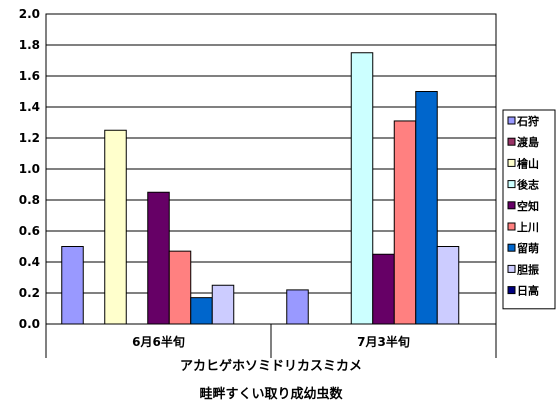  I want to click on legend-label: 留萌, so click(528, 248).